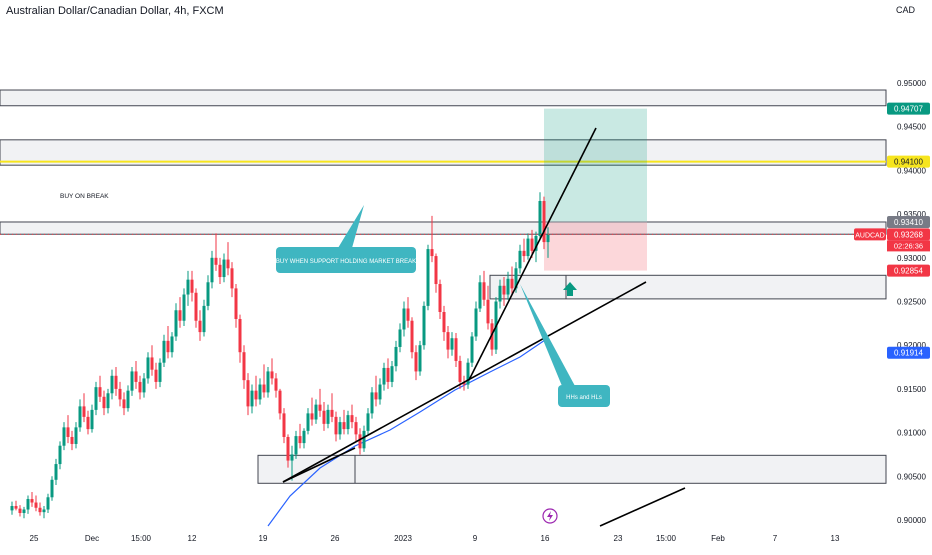  I want to click on callout-box, so click(346, 260).